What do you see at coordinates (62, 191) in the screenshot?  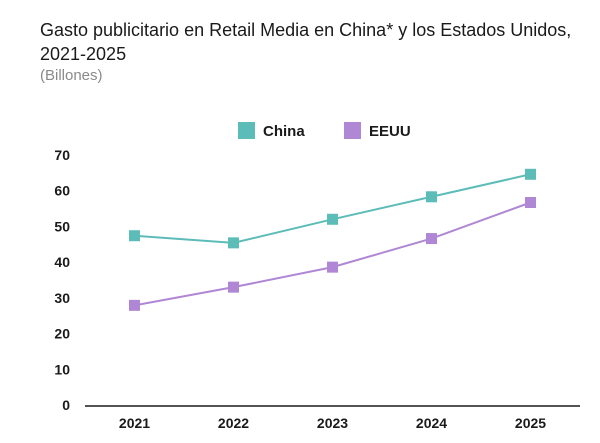 I see `y-tick-label: 60` at bounding box center [62, 191].